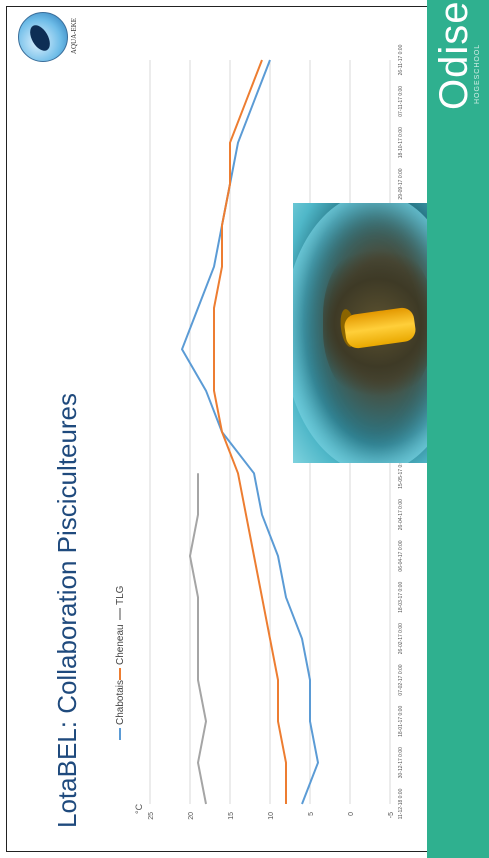 This screenshot has width=489, height=858. What do you see at coordinates (401, 803) in the screenshot?
I see `x-tick-label: 11-12-18 0:00` at bounding box center [401, 803].